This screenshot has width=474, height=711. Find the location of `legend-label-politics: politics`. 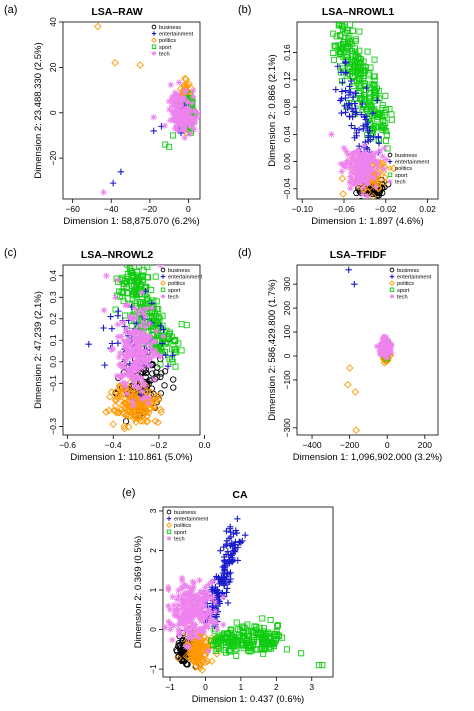

legend-label-politics: politics is located at coordinates (176, 284).